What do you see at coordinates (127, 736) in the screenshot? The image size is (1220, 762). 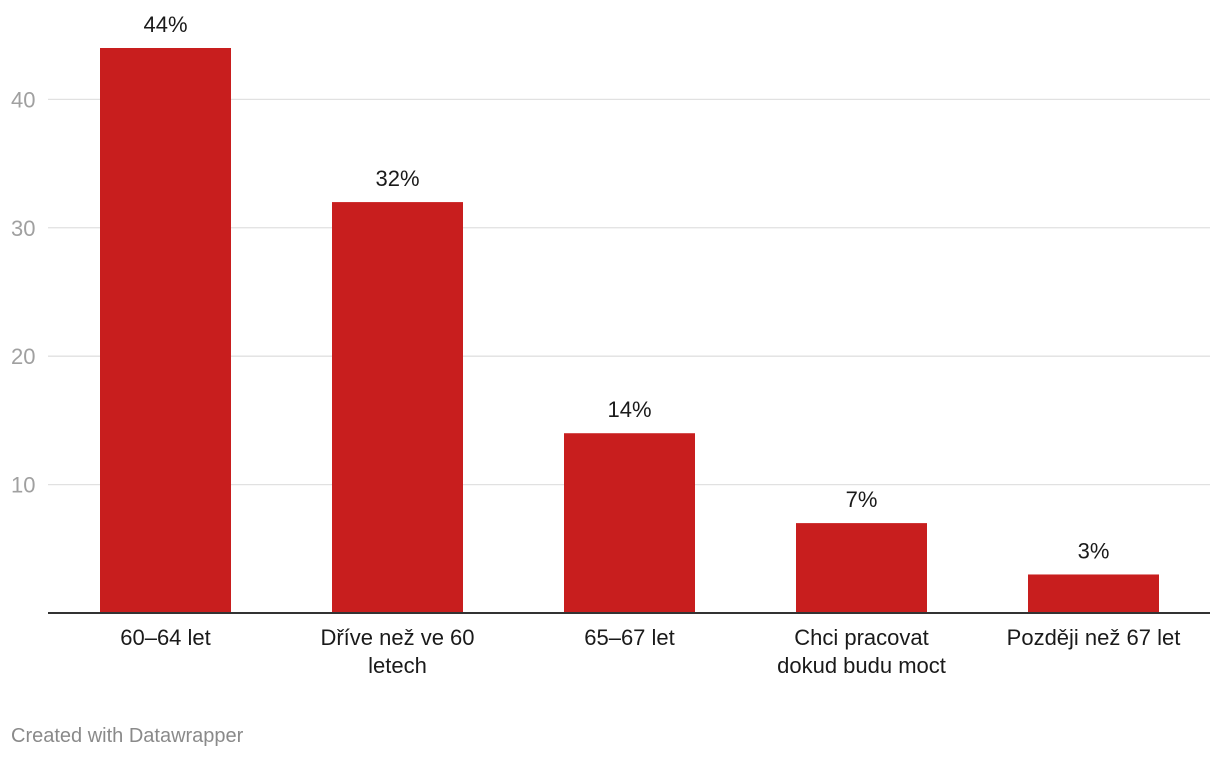 I see `datawrapper-credit: Created with Datawrapper` at bounding box center [127, 736].